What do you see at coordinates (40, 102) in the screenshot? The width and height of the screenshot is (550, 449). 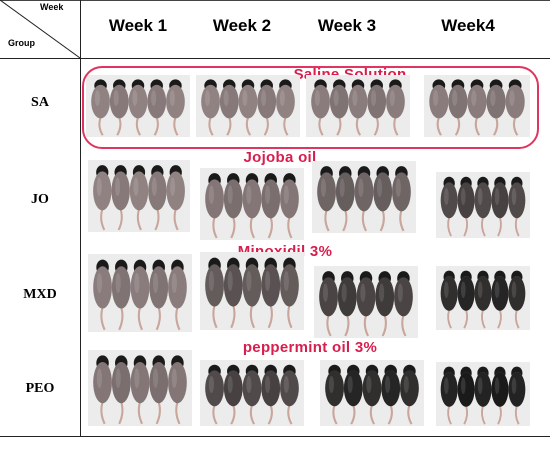 I see `group-label-sa: SA` at bounding box center [40, 102].